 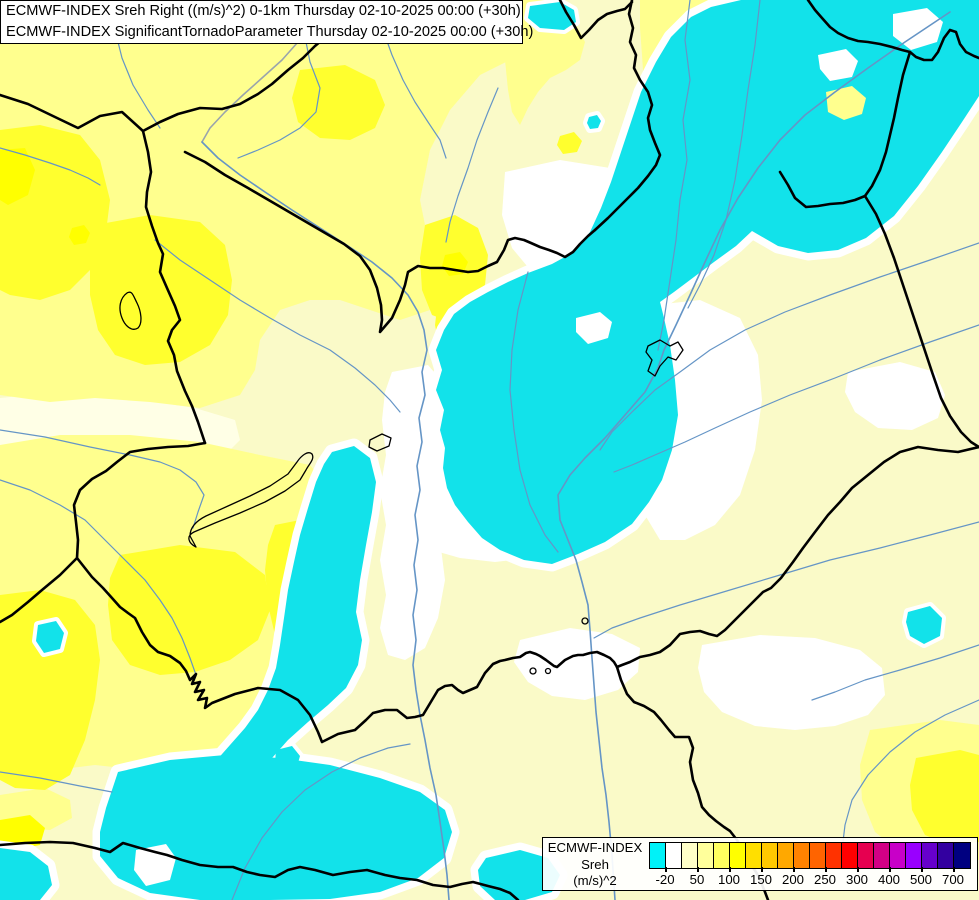 What do you see at coordinates (251, 500) in the screenshot?
I see `lake-balaton-outline` at bounding box center [251, 500].